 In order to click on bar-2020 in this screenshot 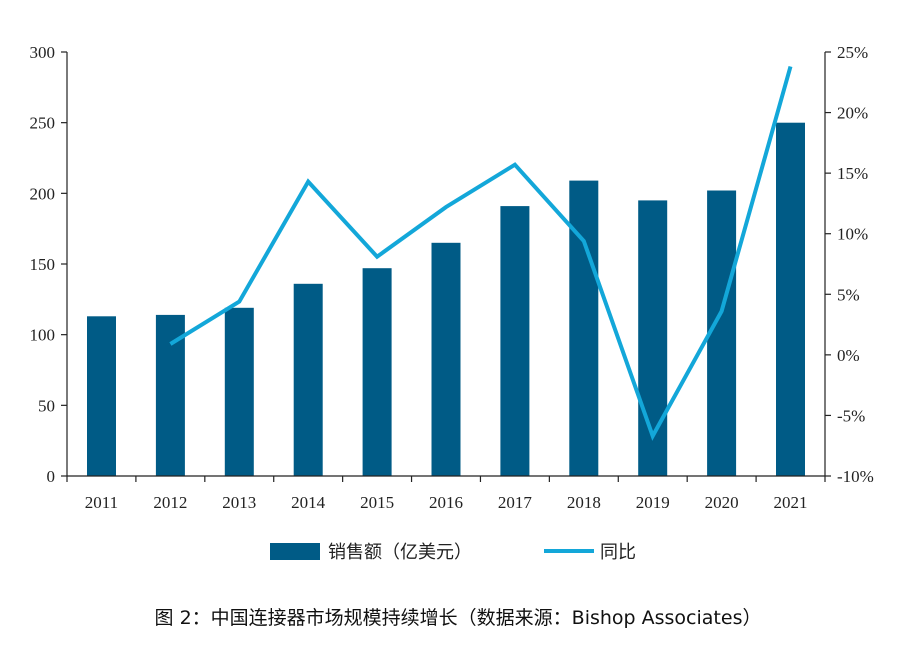, I will do `click(722, 333)`.